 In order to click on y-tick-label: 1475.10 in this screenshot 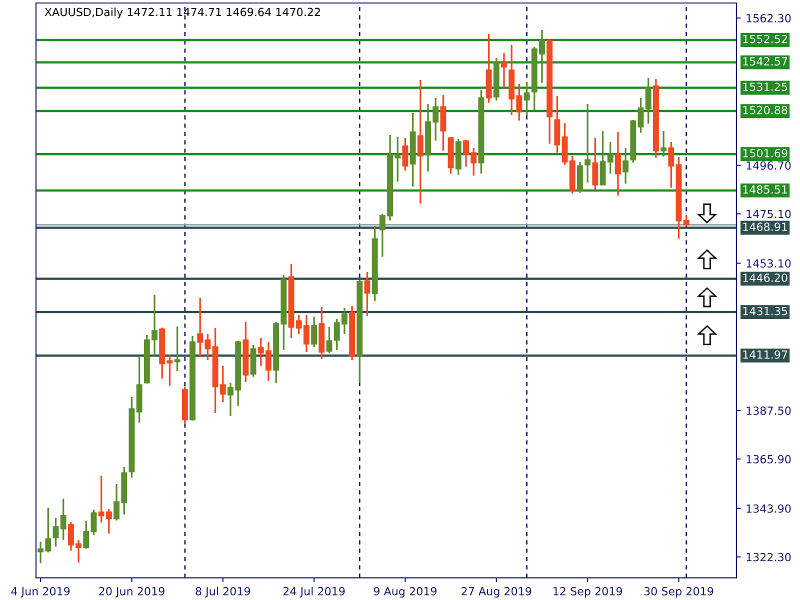, I will do `click(768, 214)`.